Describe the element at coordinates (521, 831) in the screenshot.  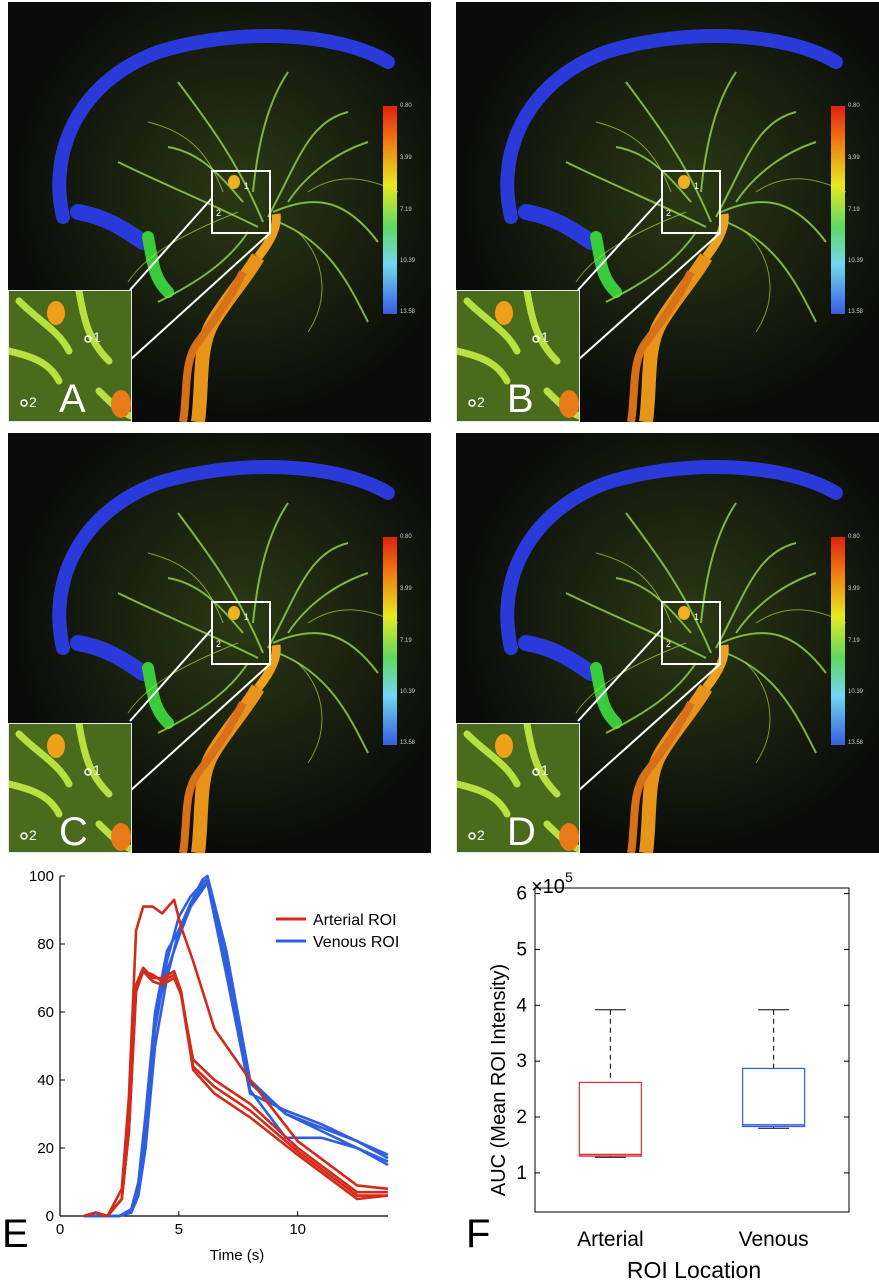
I see `panel-letter: D` at that location.